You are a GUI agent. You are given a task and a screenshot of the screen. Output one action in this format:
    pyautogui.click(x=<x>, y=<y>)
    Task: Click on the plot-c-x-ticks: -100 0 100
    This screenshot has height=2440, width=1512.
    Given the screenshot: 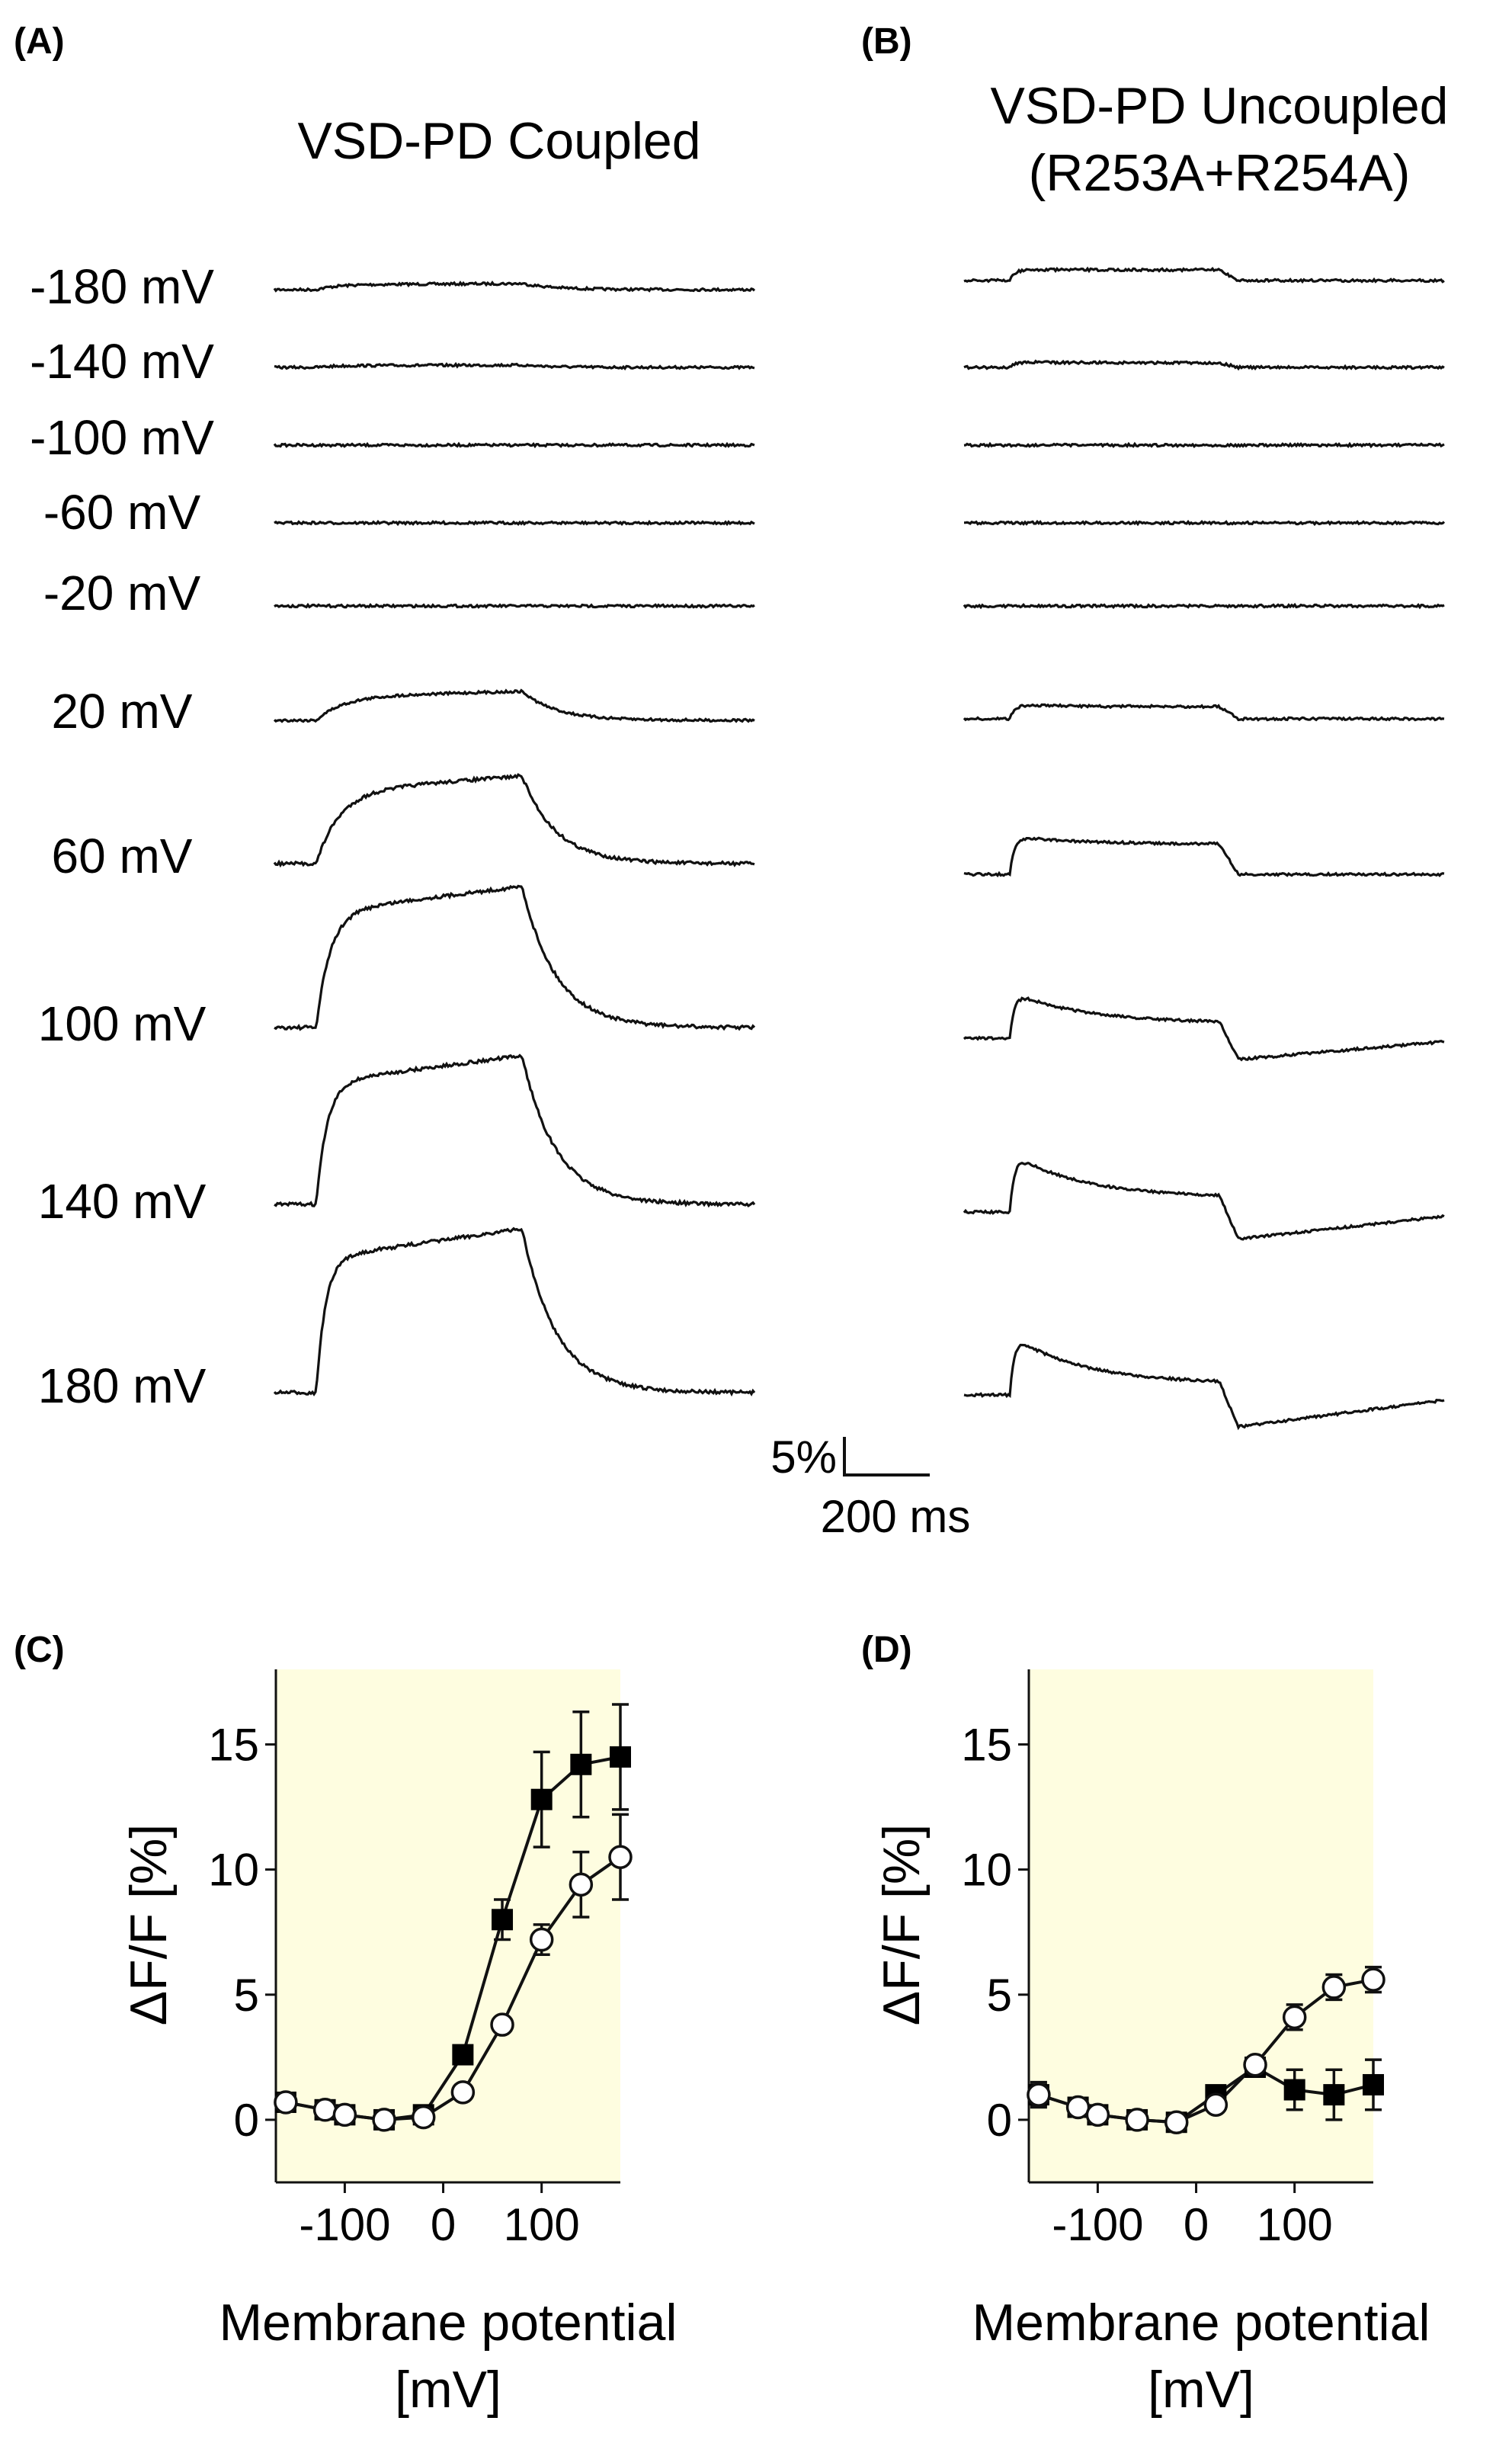 What is the action you would take?
    pyautogui.click(x=439, y=2216)
    